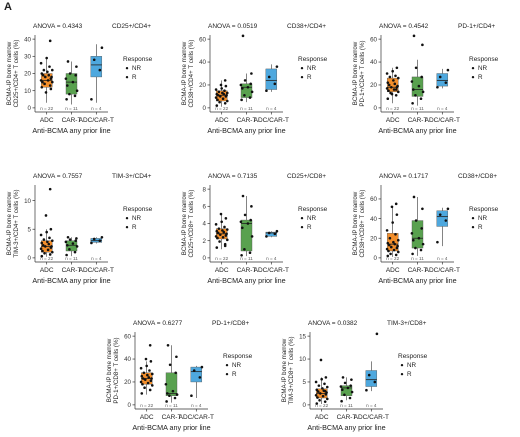 This screenshot has width=520, height=437. Describe the element at coordinates (271, 108) in the screenshot. I see `n-label: n = 4` at that location.